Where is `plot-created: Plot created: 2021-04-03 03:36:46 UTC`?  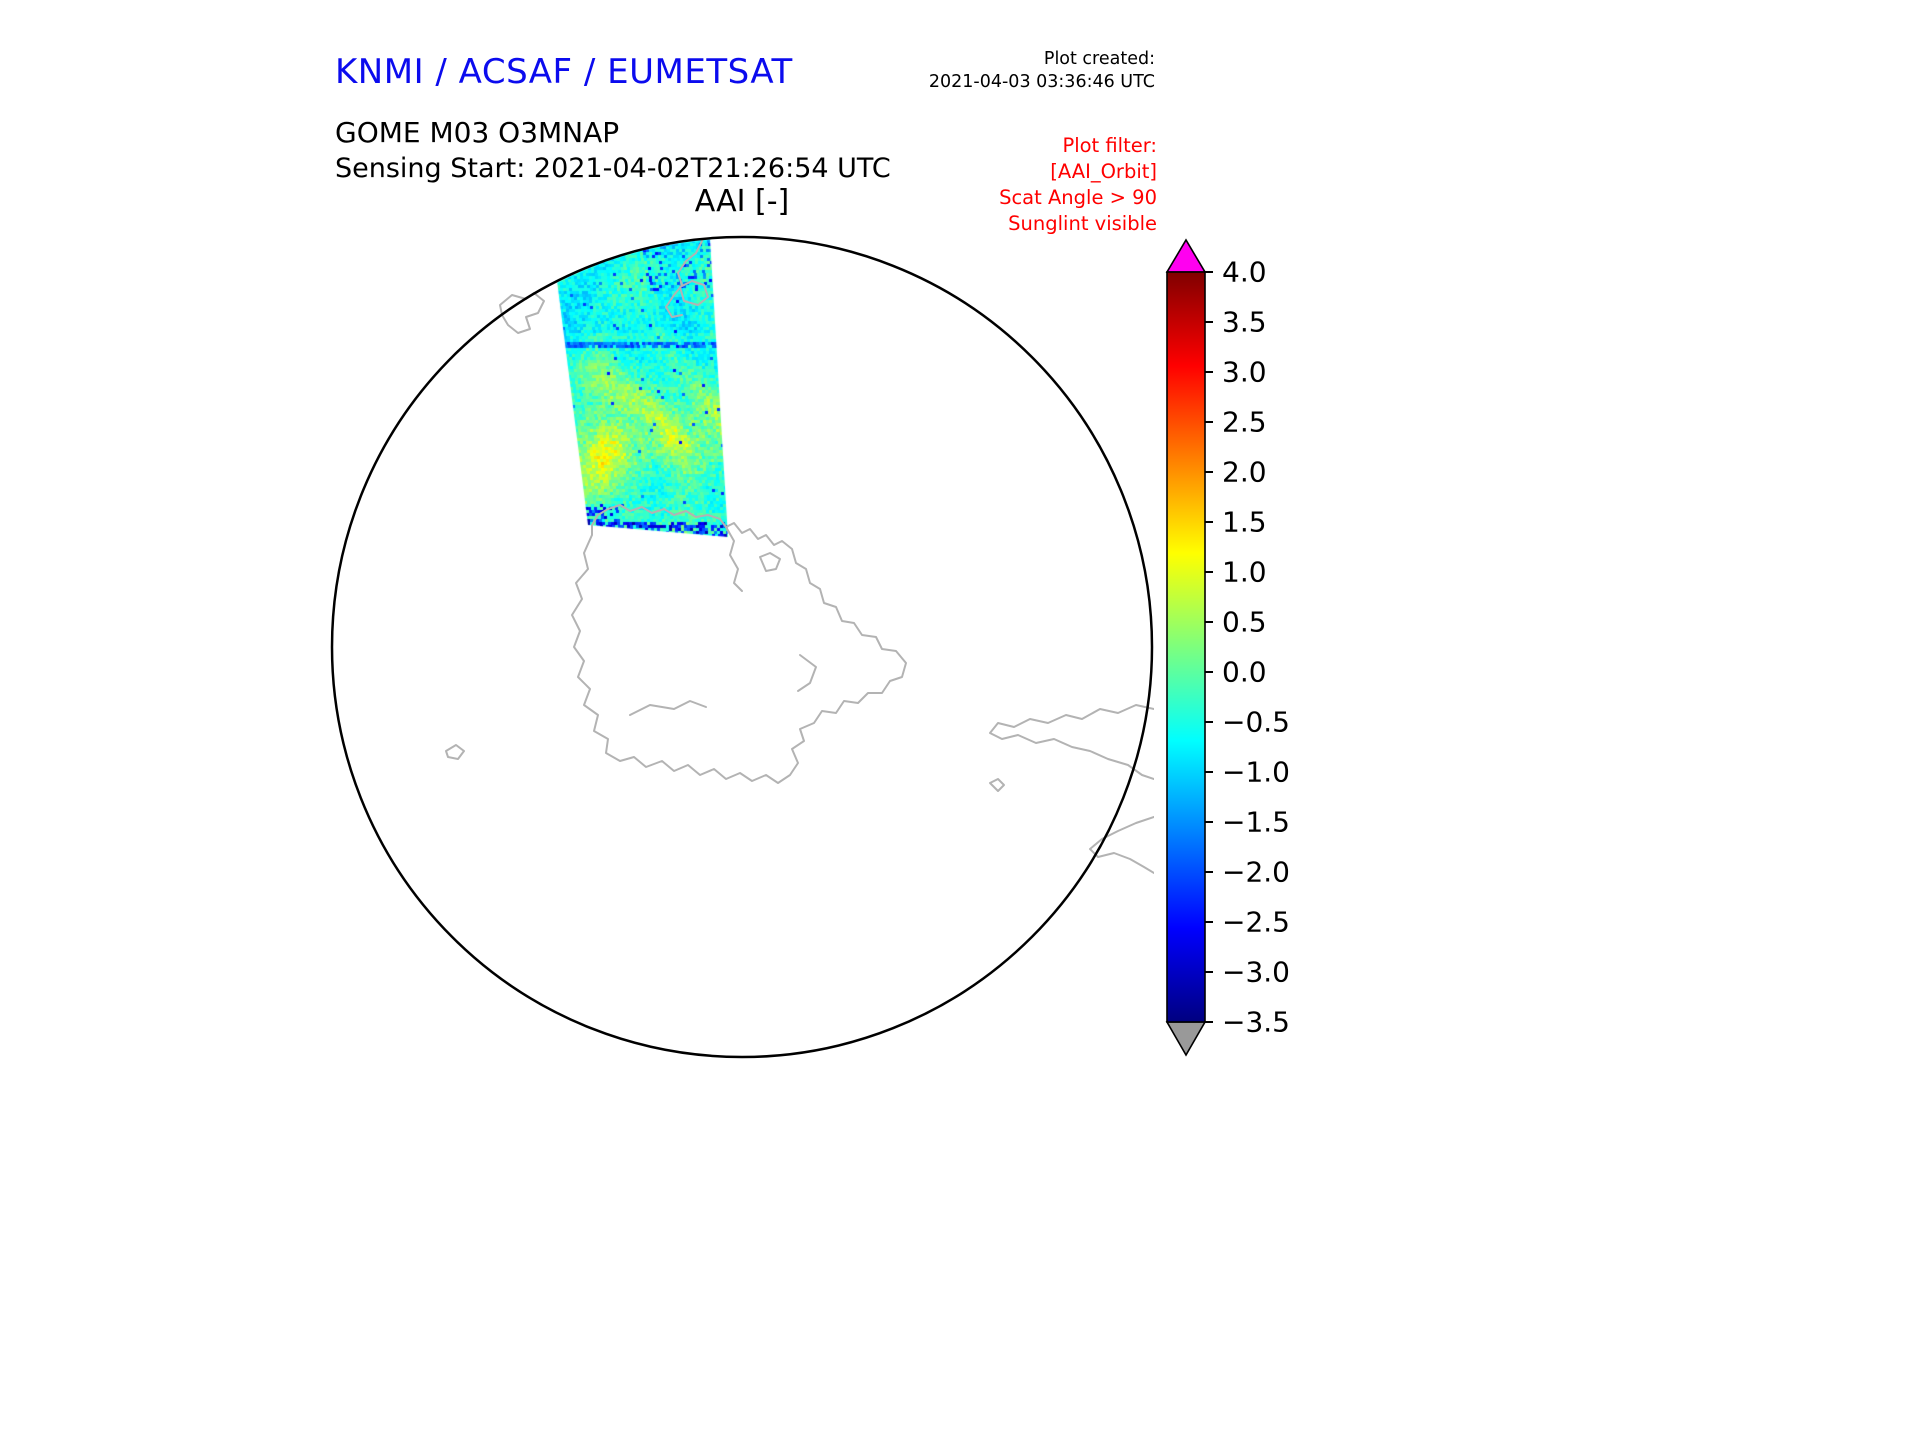
plot-created: Plot created: 2021-04-03 03:36:46 UTC is located at coordinates (1042, 71).